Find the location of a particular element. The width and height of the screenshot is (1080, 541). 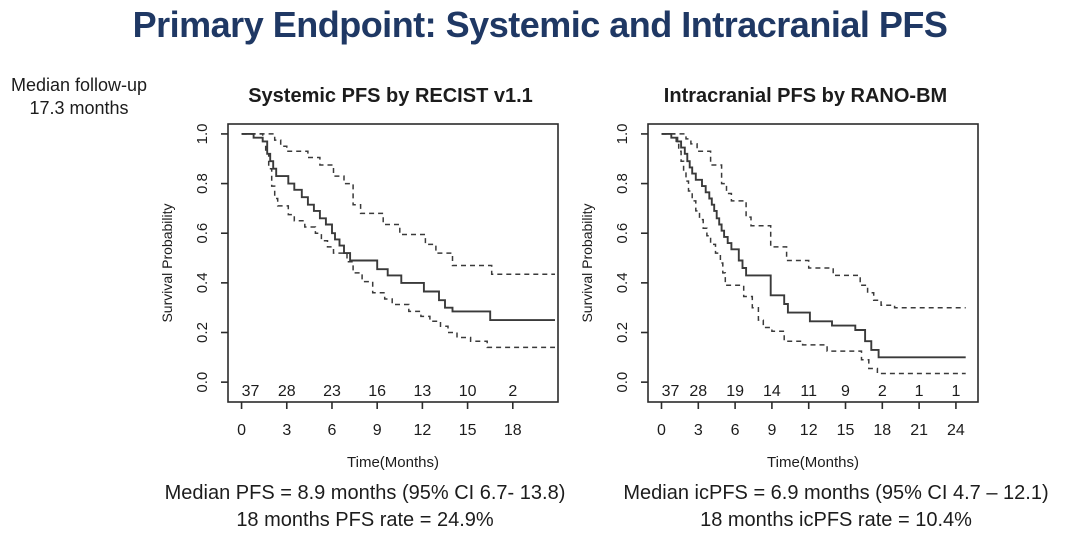

at-risk-count: 23 is located at coordinates (332, 391).